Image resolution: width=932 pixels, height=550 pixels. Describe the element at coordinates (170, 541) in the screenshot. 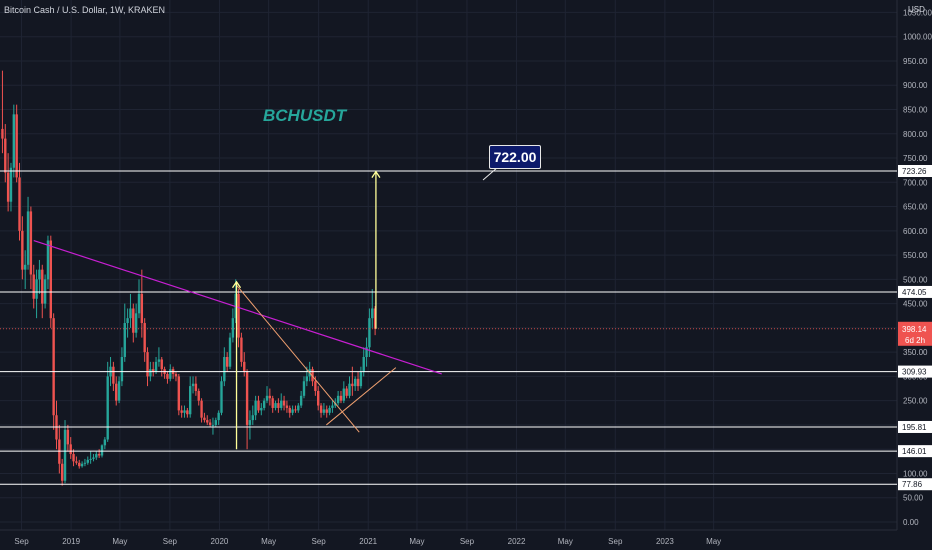

I see `x-tick-label: Sep` at that location.